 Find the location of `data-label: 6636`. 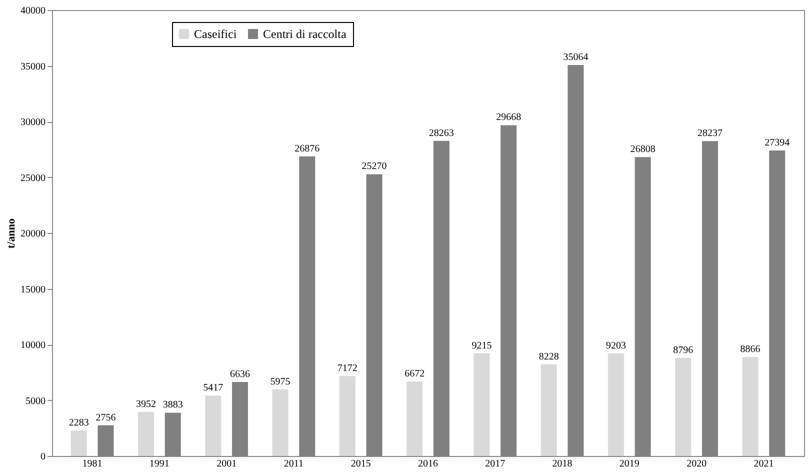

data-label: 6636 is located at coordinates (240, 374).